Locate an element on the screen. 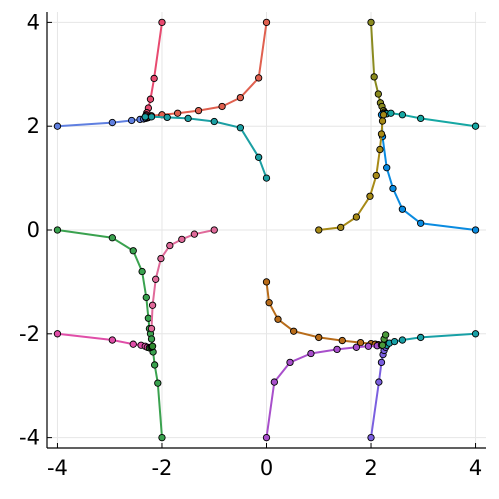 The width and height of the screenshot is (499, 499). y-tick-label-3: 2 is located at coordinates (33, 126).